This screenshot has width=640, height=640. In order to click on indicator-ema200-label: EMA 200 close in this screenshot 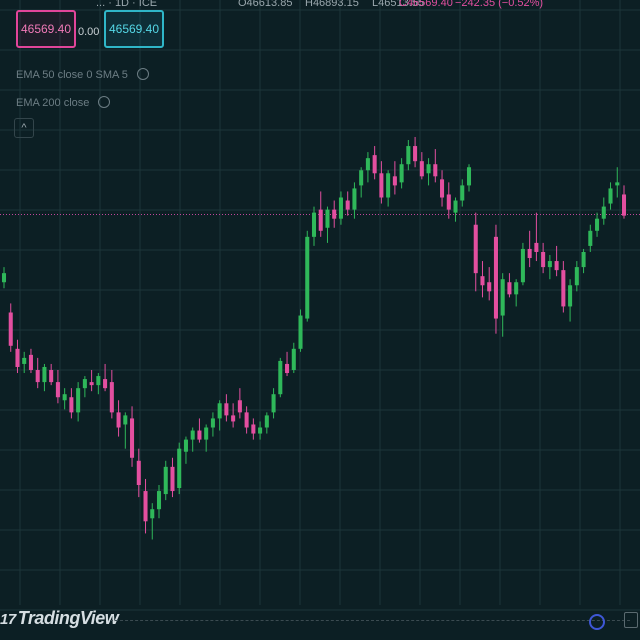, I will do `click(52, 103)`.